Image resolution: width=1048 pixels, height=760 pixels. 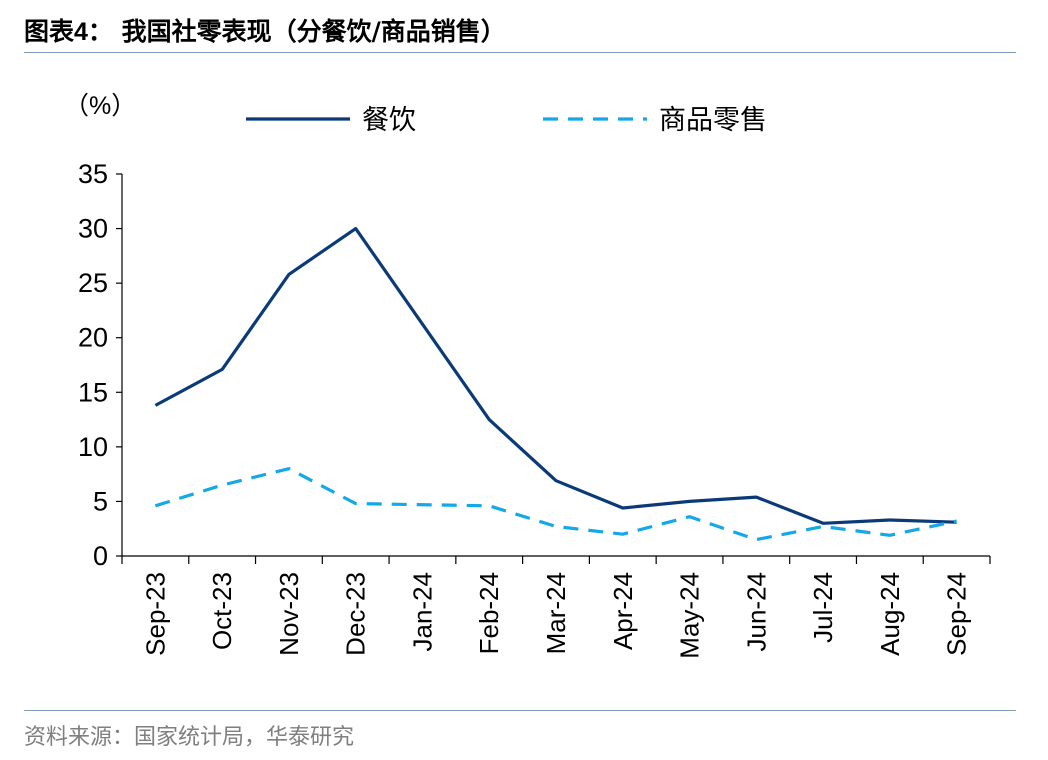 What do you see at coordinates (68, 32) in the screenshot?
I see `figure-label: 图表4：` at bounding box center [68, 32].